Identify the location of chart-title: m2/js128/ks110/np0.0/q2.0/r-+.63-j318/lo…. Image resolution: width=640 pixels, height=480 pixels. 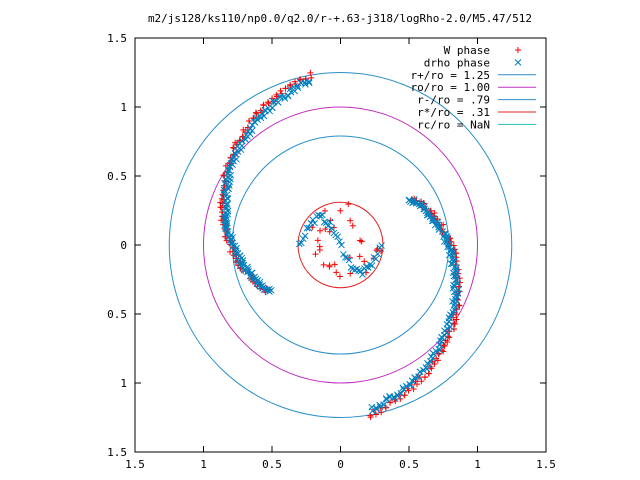
(340, 18).